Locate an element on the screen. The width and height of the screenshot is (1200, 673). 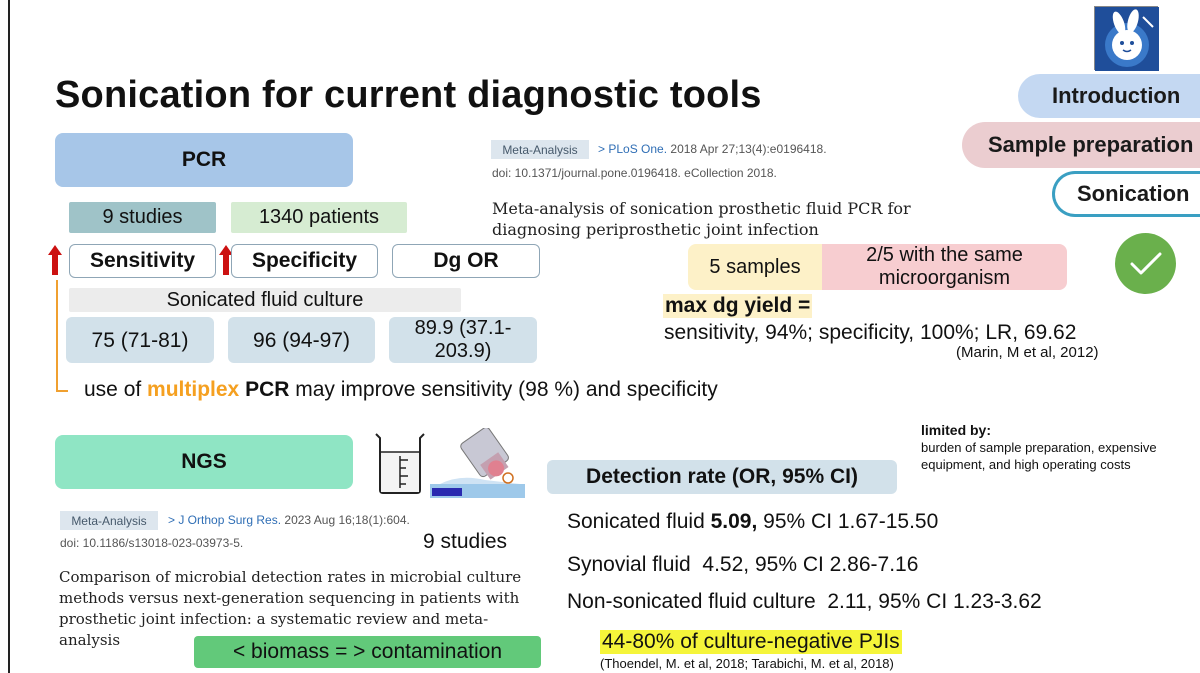
samples-count: 5 samples is located at coordinates (755, 267).